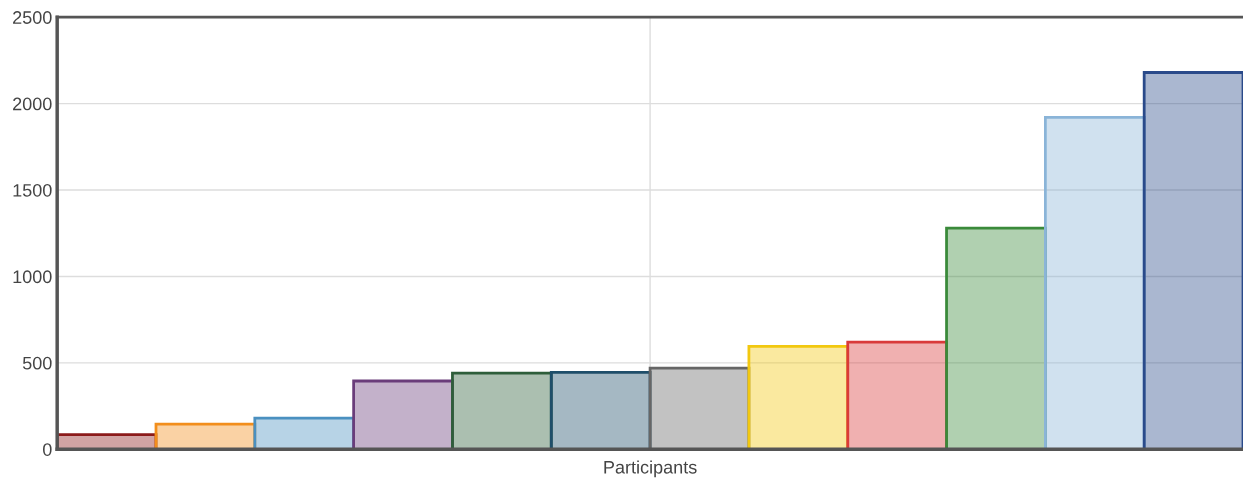 This screenshot has height=491, width=1243. I want to click on y-tick-label: 500, so click(37, 363).